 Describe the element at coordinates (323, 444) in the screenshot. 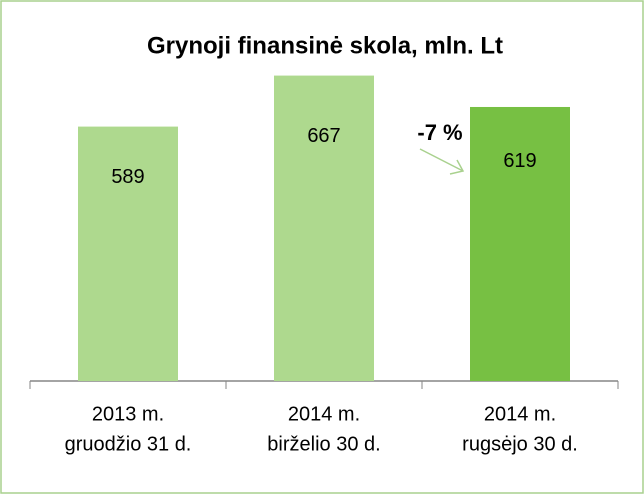

I see `x-tick-label: birželio 30 d.` at that location.